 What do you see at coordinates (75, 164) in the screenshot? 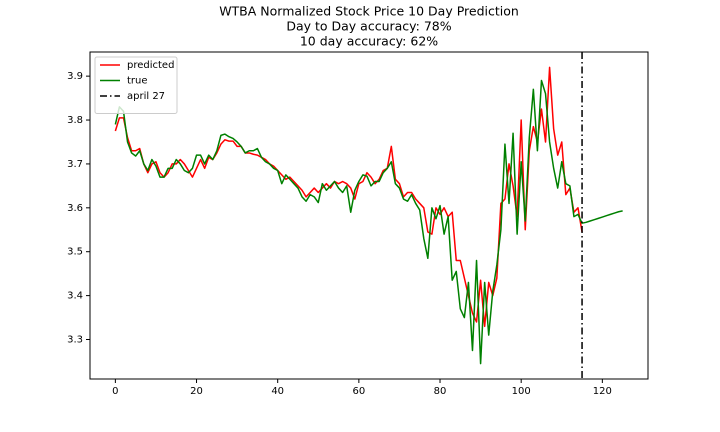
I see `y-tick-label: 3.7` at bounding box center [75, 164].